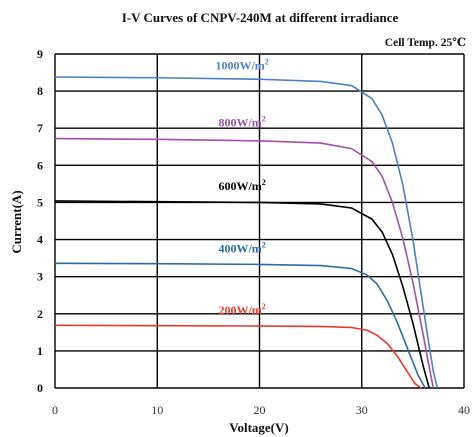 This screenshot has width=474, height=437. I want to click on y-tick-label-2: 2, so click(40, 314).